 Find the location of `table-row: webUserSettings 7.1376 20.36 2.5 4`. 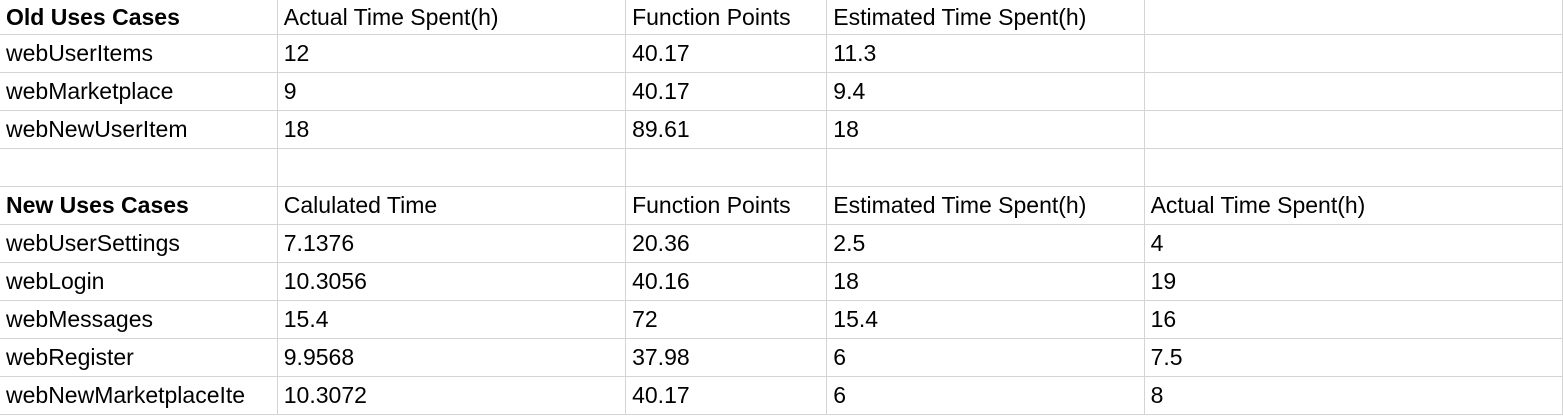

table-row: webUserSettings 7.1376 20.36 2.5 4 is located at coordinates (781, 243).